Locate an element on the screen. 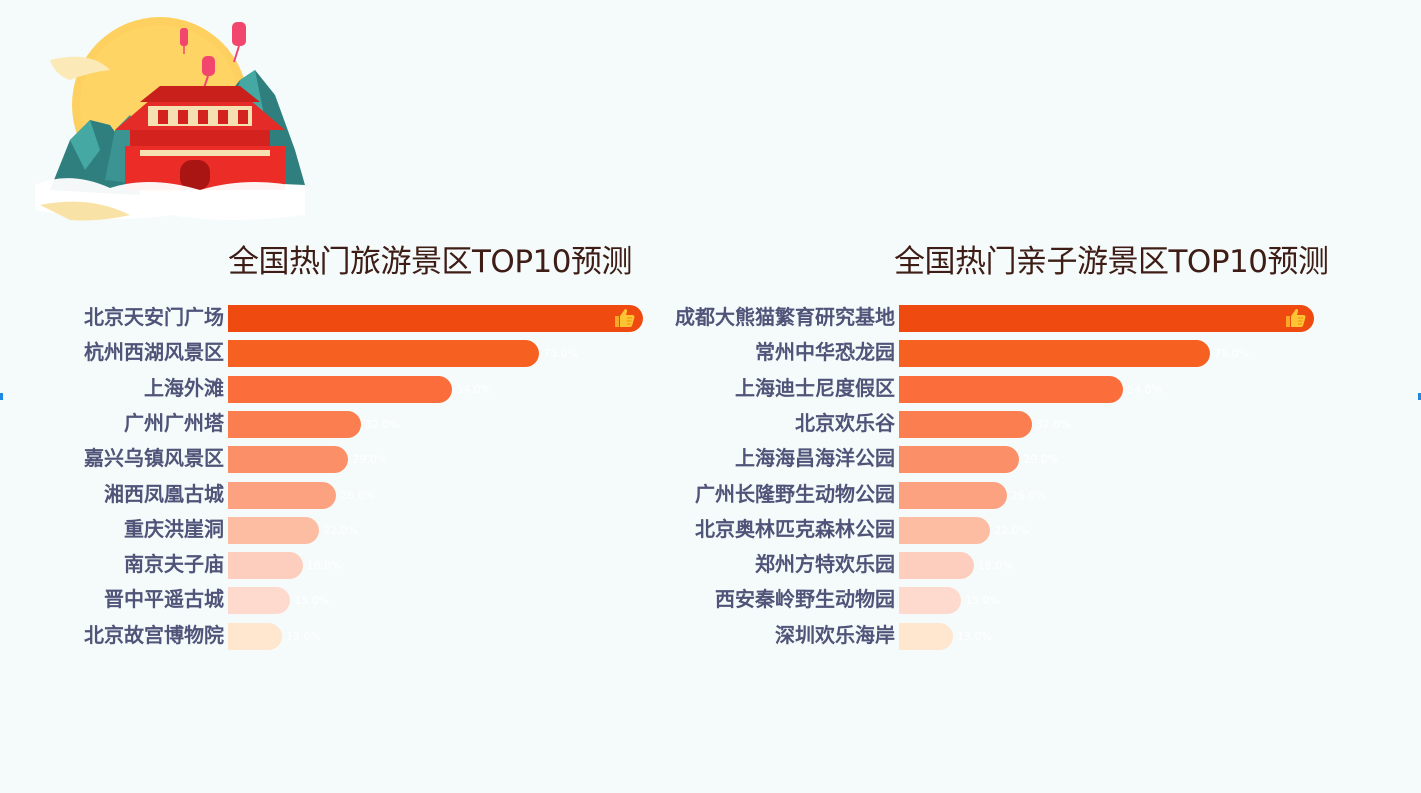 This screenshot has width=1421, height=793. bar-row: 广州长隆野生动物公园 26.0% is located at coordinates (710, 494).